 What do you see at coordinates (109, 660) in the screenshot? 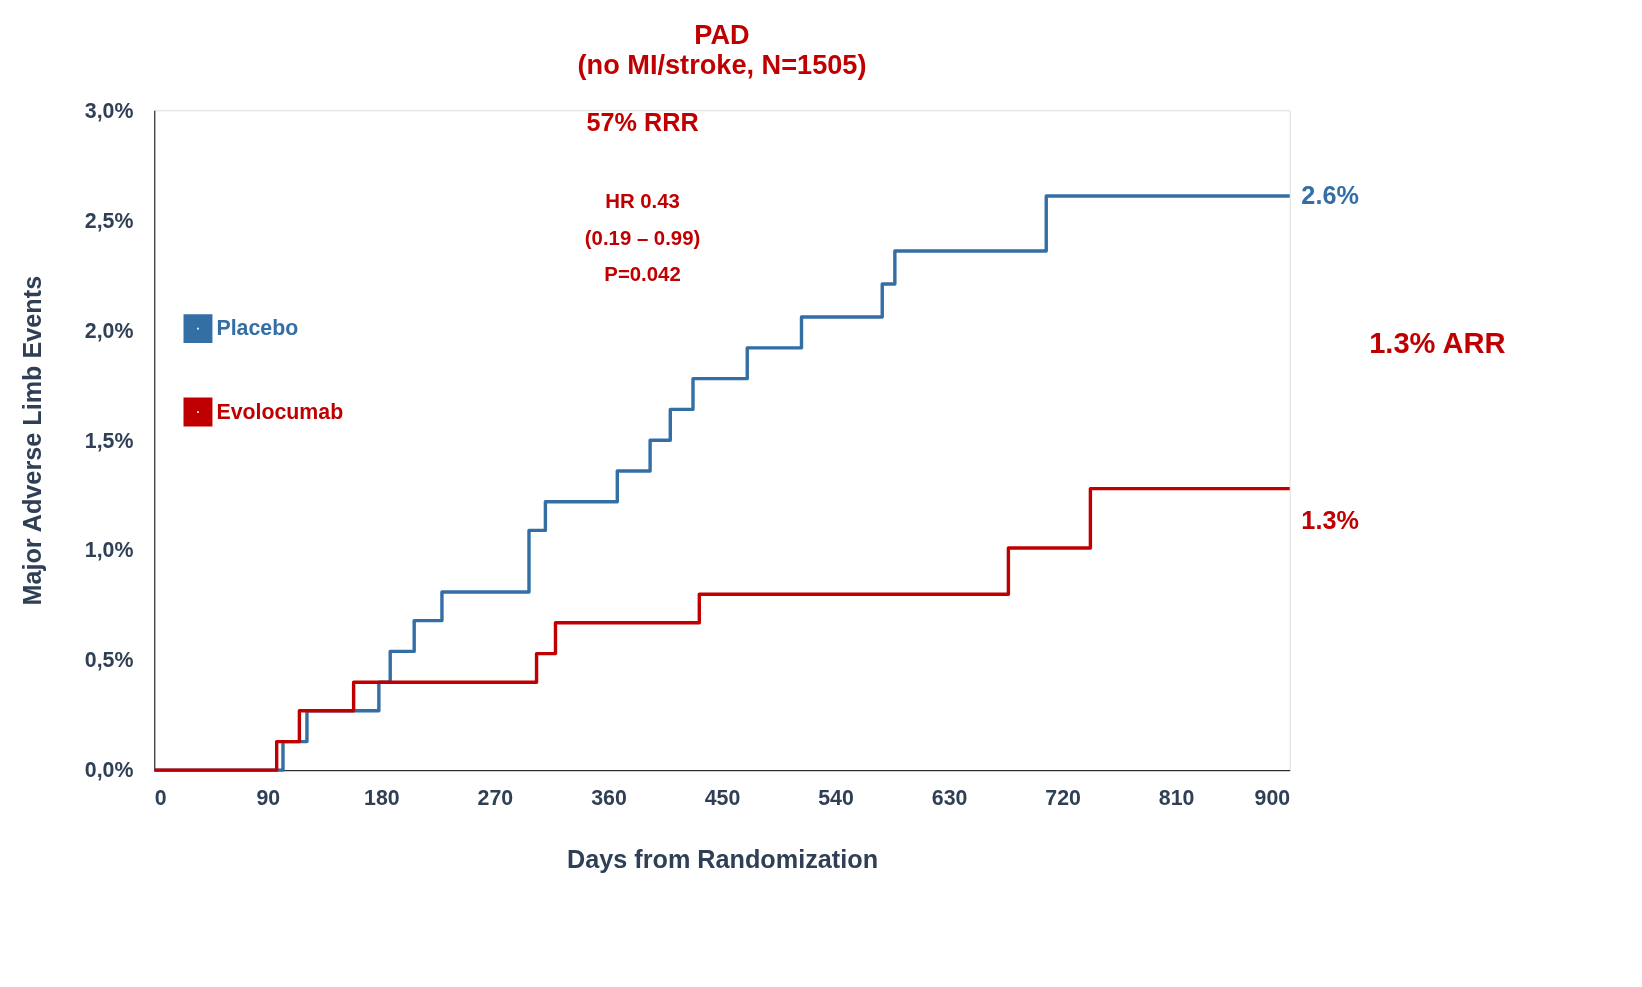
I see `y-tick-label: 0,5%` at bounding box center [109, 660].